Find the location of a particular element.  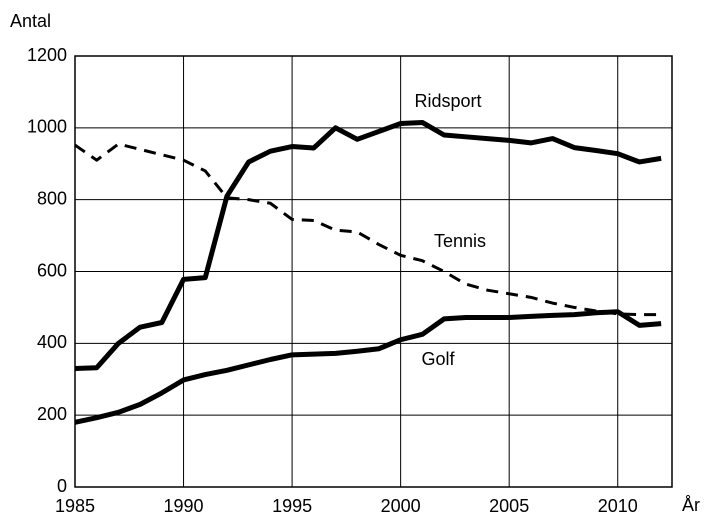

x-tick-label: 2005 is located at coordinates (509, 506).